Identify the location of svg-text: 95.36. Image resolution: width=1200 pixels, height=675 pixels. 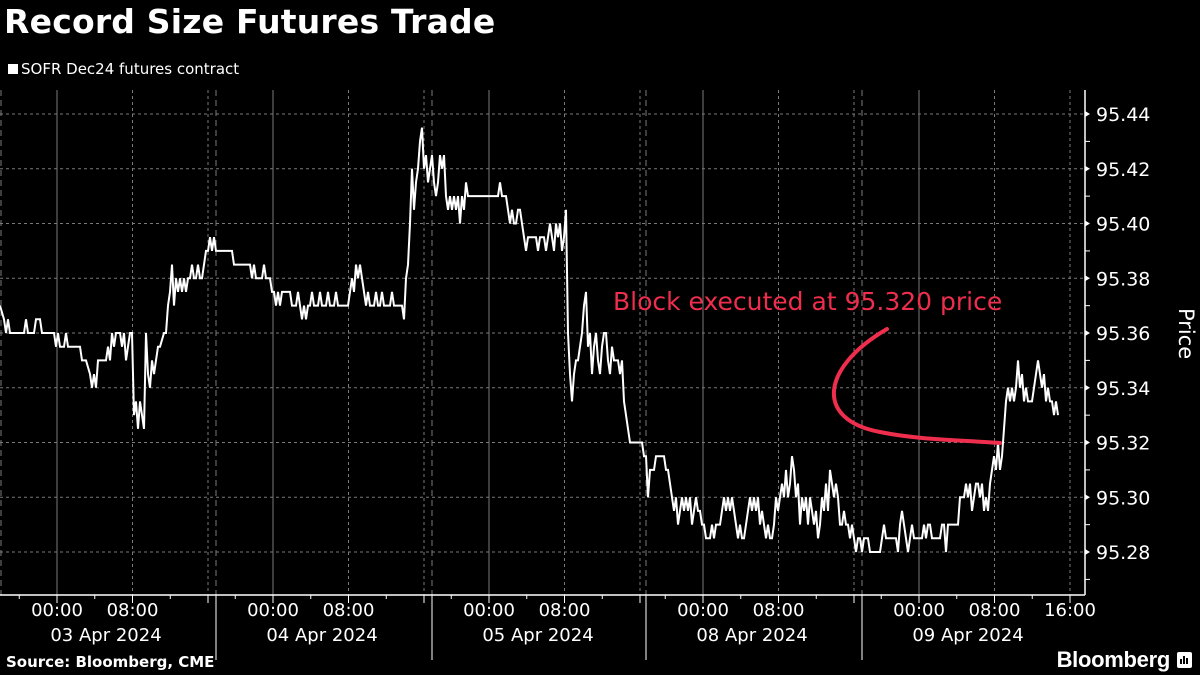
(1123, 334).